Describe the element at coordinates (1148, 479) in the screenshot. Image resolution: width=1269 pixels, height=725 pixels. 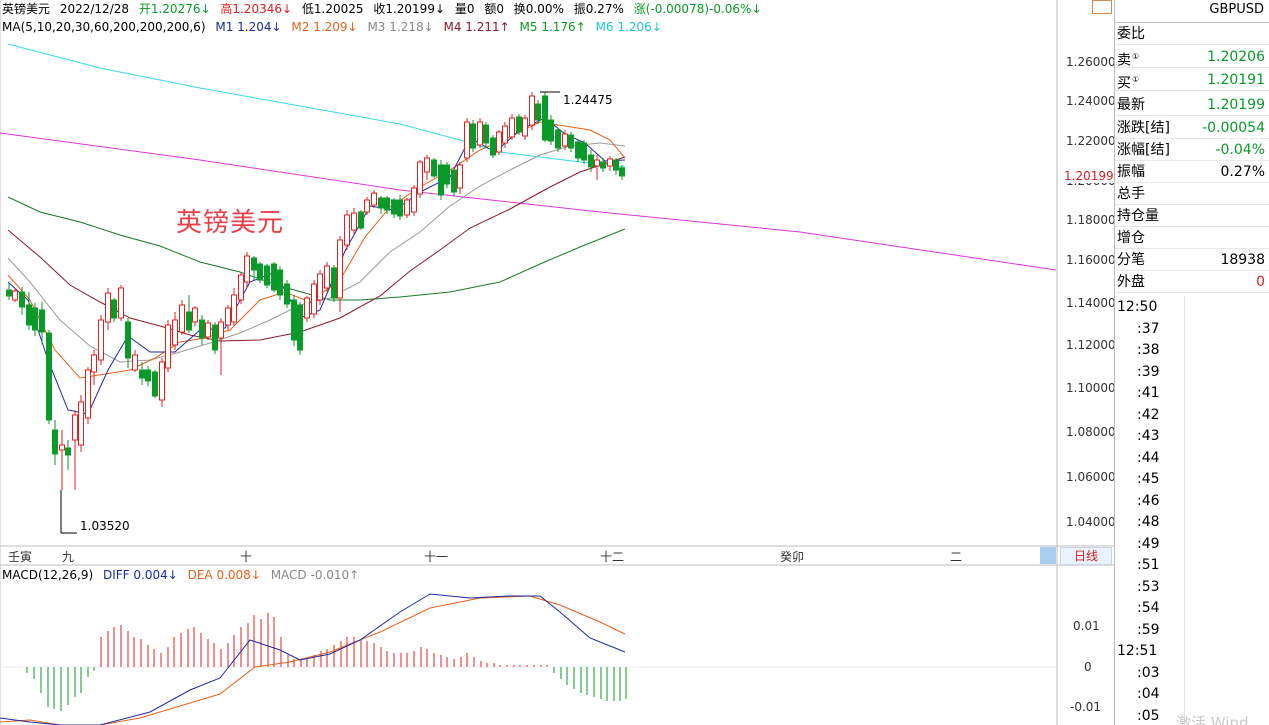
I see `tick-time-row: :45` at that location.